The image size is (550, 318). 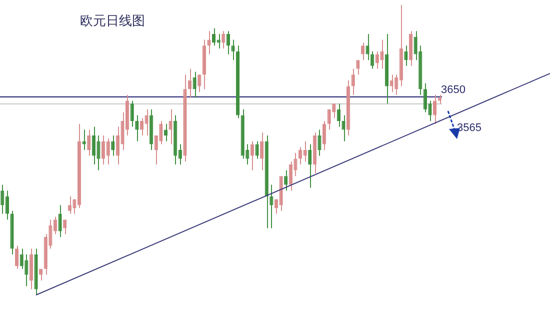 I want to click on text: 3565, so click(x=469, y=128).